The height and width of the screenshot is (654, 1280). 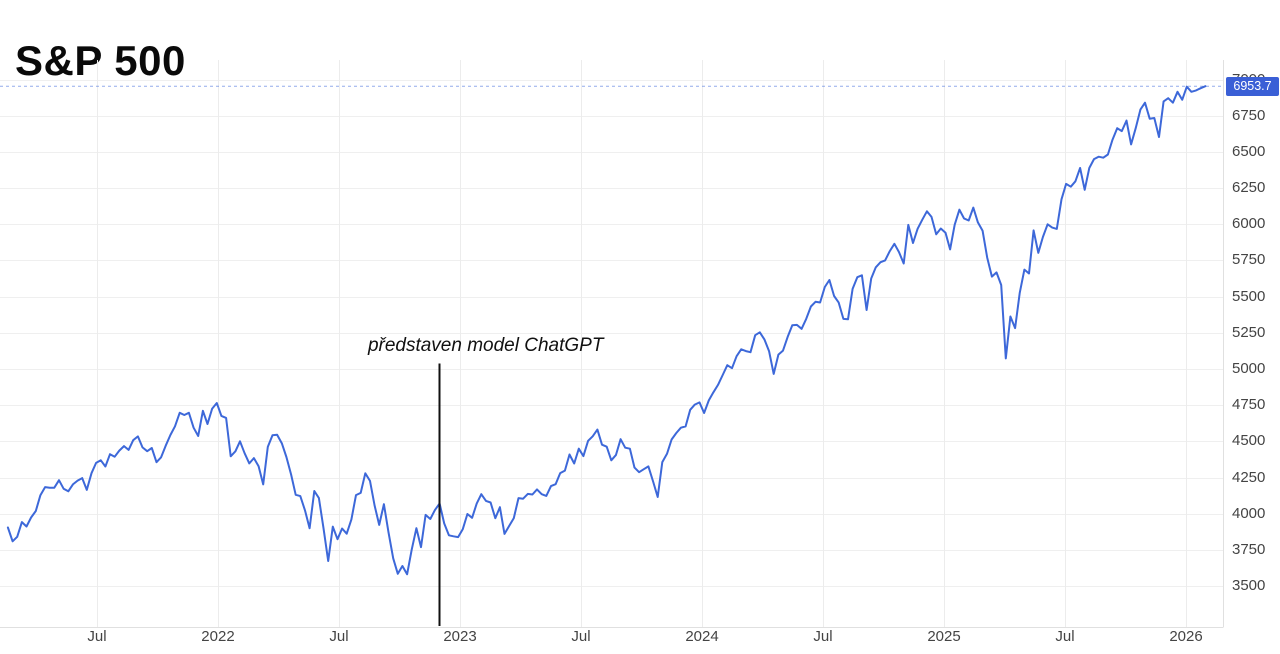 I want to click on annotation-text: představen model ChatGPT, so click(x=485, y=345).